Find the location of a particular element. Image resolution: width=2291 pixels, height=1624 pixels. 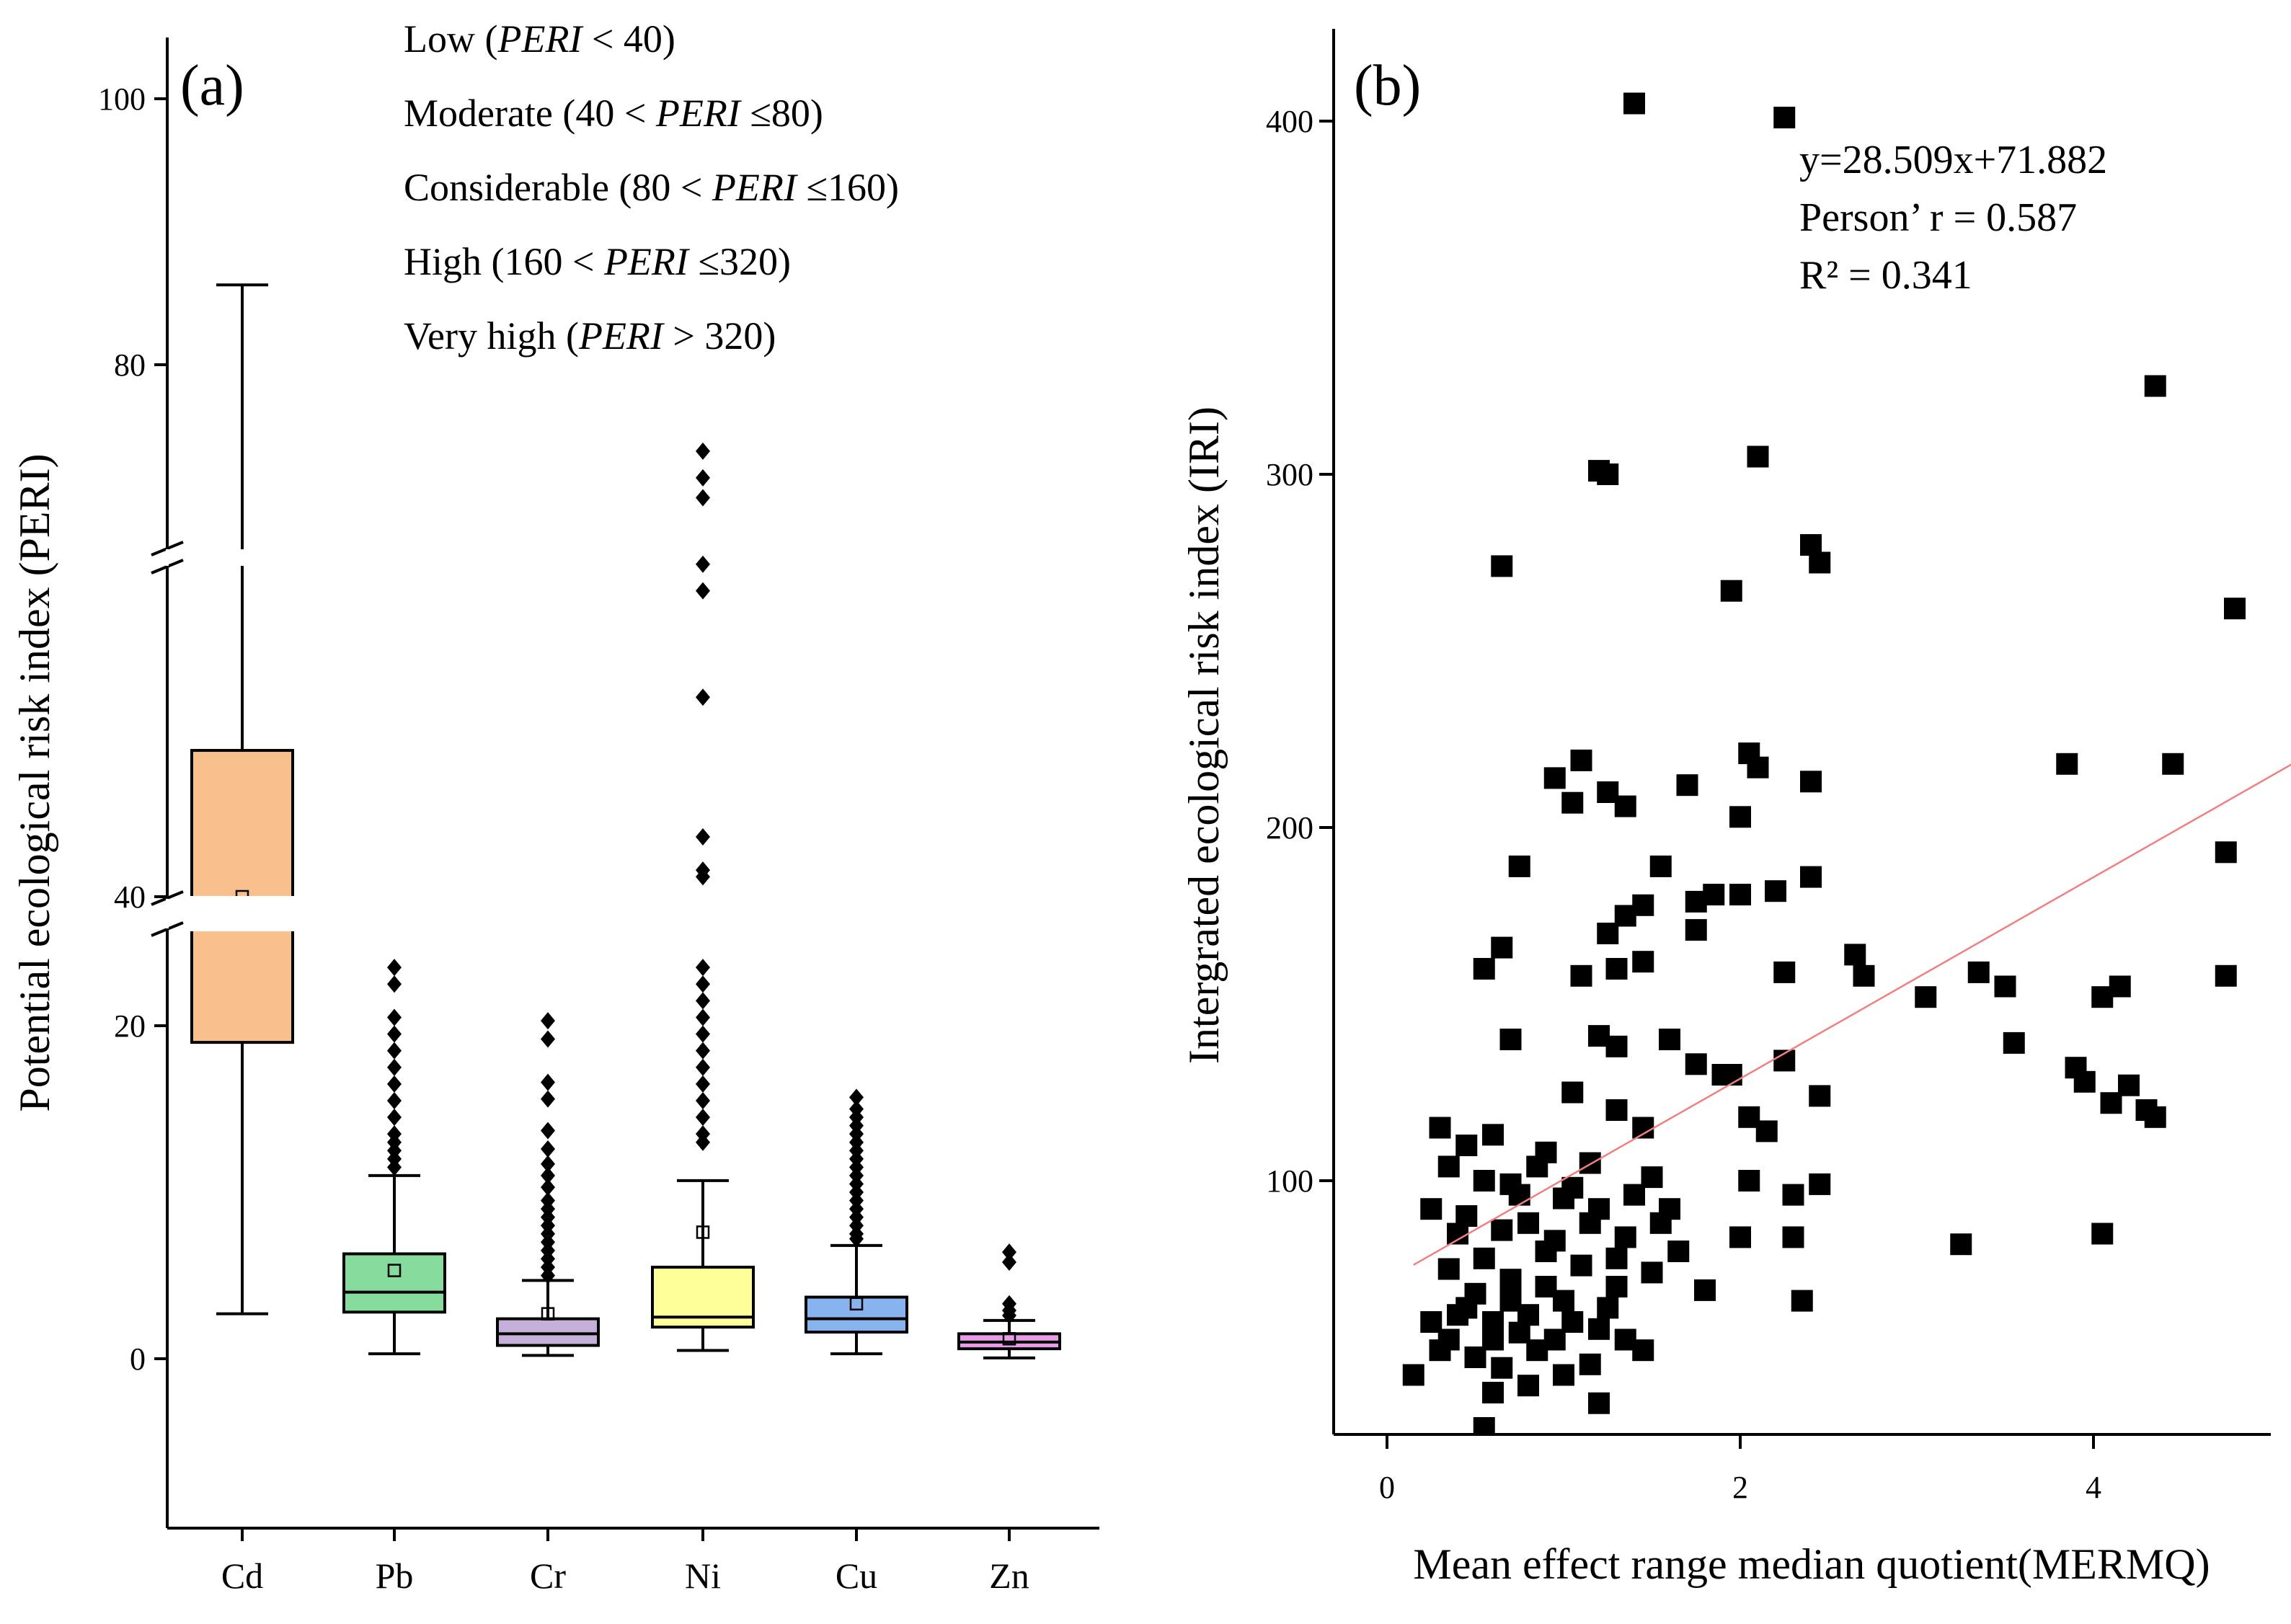

legend-line: Very high (PERI > 320) is located at coordinates (590, 336).